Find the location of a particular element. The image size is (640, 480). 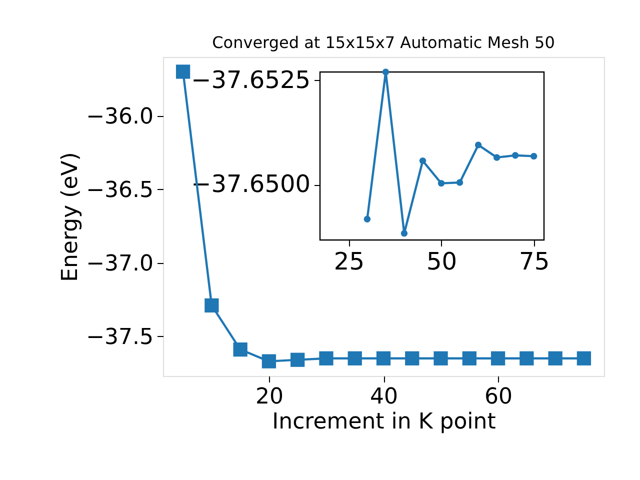

x-axis-title: Increment in K point is located at coordinates (384, 422).